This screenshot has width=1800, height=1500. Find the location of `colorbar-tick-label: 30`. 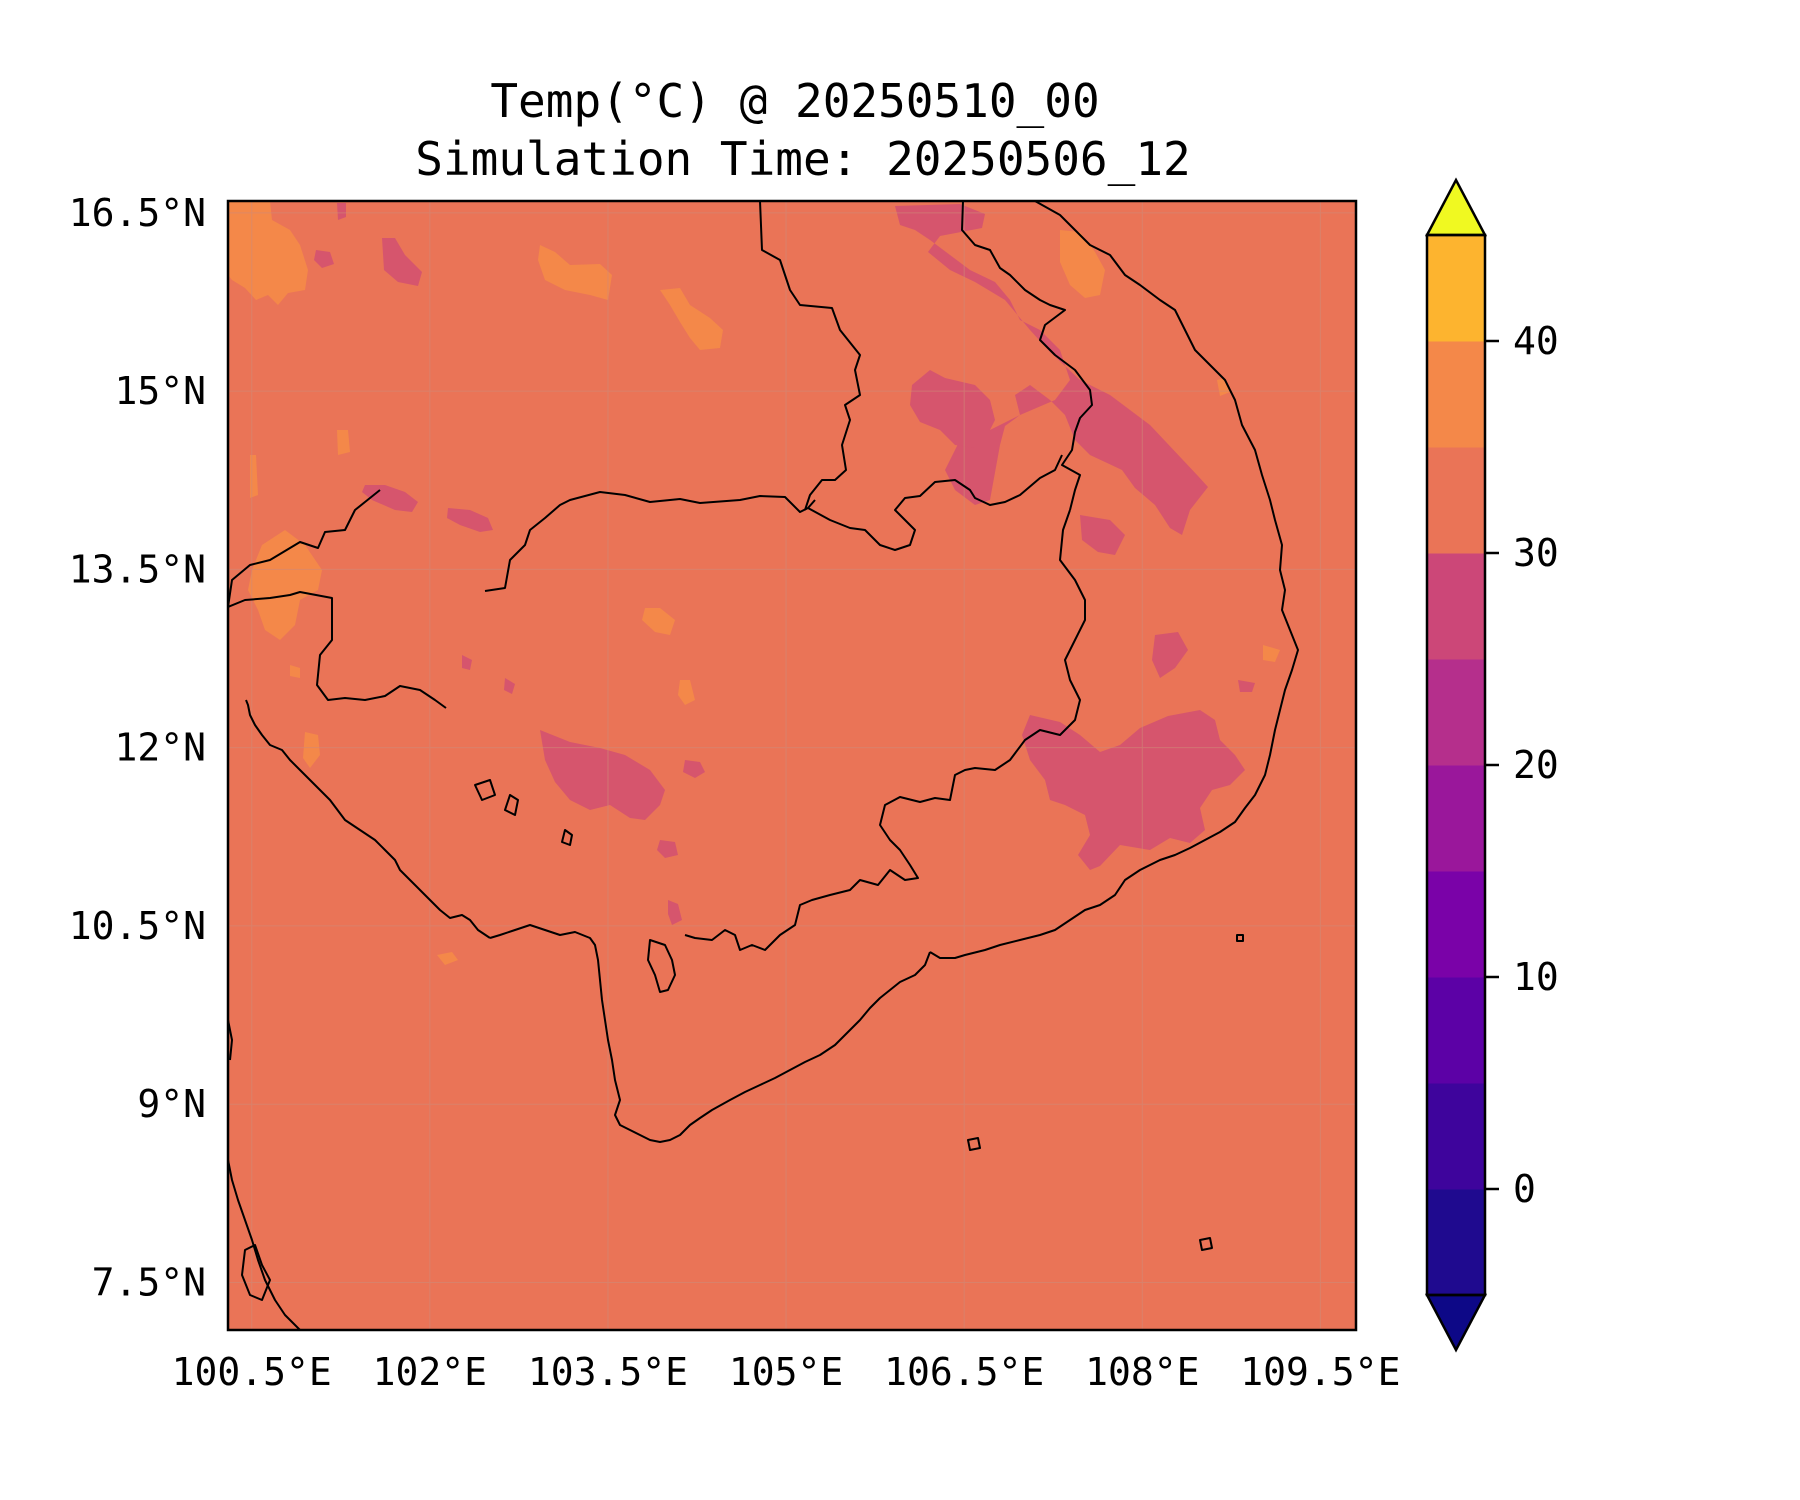

colorbar-tick-label: 30 is located at coordinates (1536, 553).